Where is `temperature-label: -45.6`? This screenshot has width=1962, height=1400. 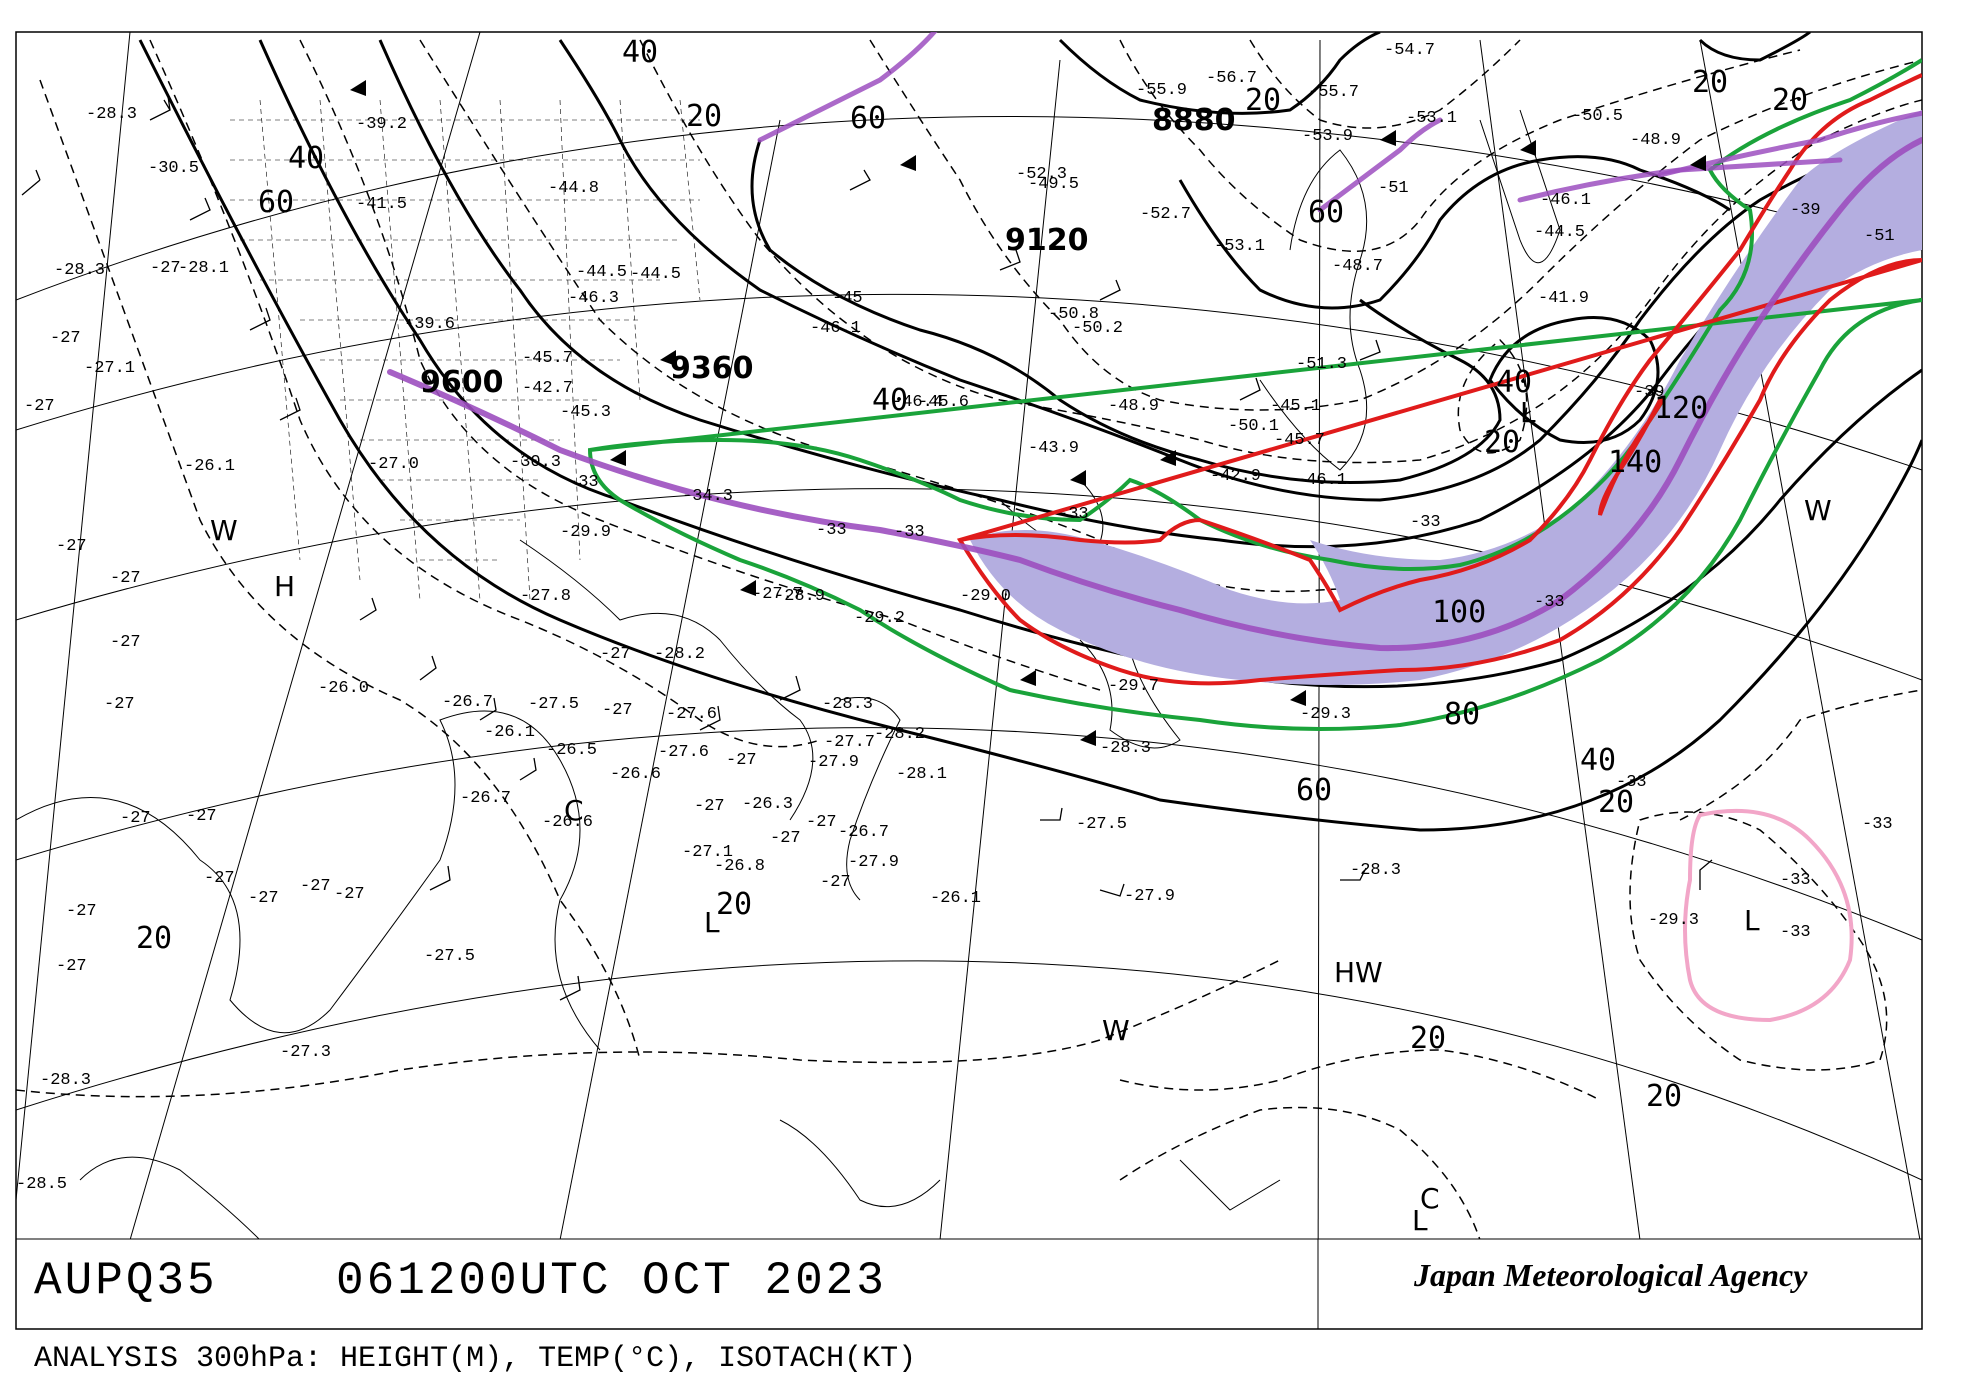
temperature-label: -45.6 is located at coordinates (943, 402).